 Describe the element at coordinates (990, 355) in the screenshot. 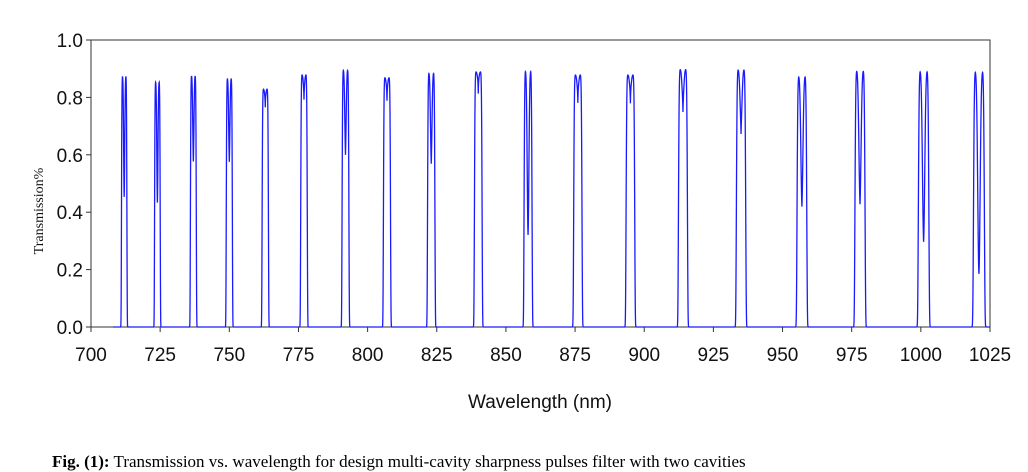

I see `x-tick-label: 1025` at that location.